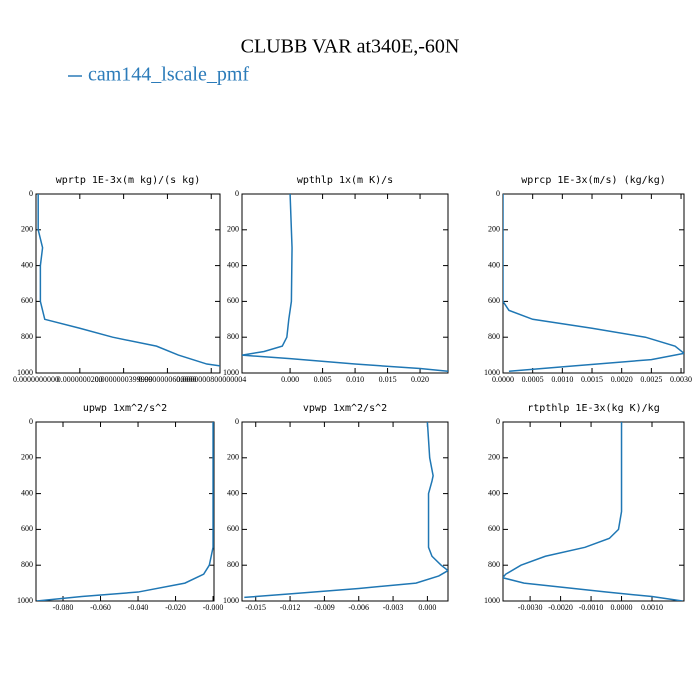 The image size is (700, 700). What do you see at coordinates (255, 607) in the screenshot?
I see `x-tick-label: -0.015` at bounding box center [255, 607].